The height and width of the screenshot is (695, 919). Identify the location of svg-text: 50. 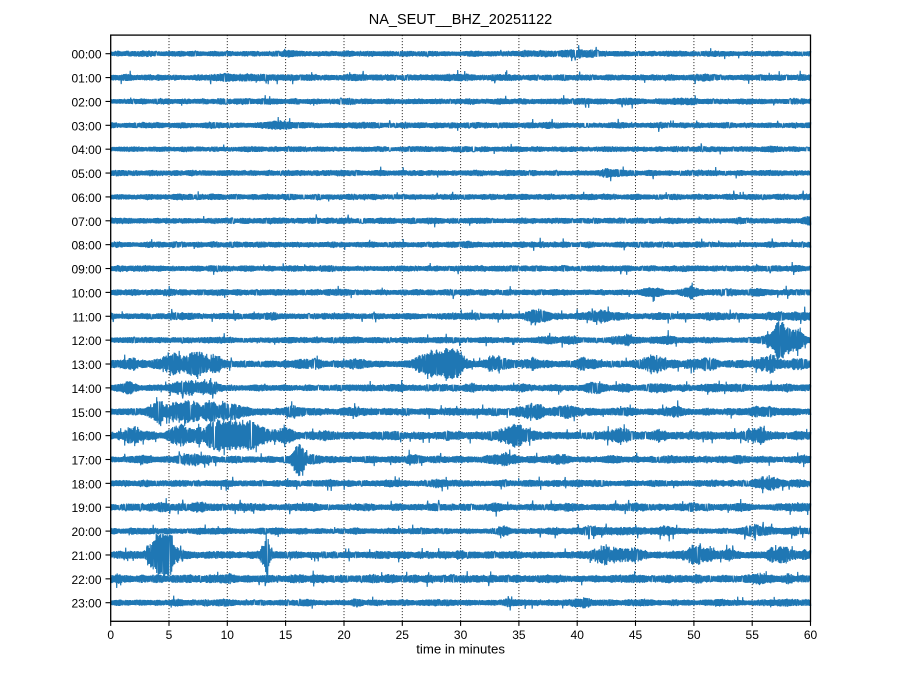
(694, 635).